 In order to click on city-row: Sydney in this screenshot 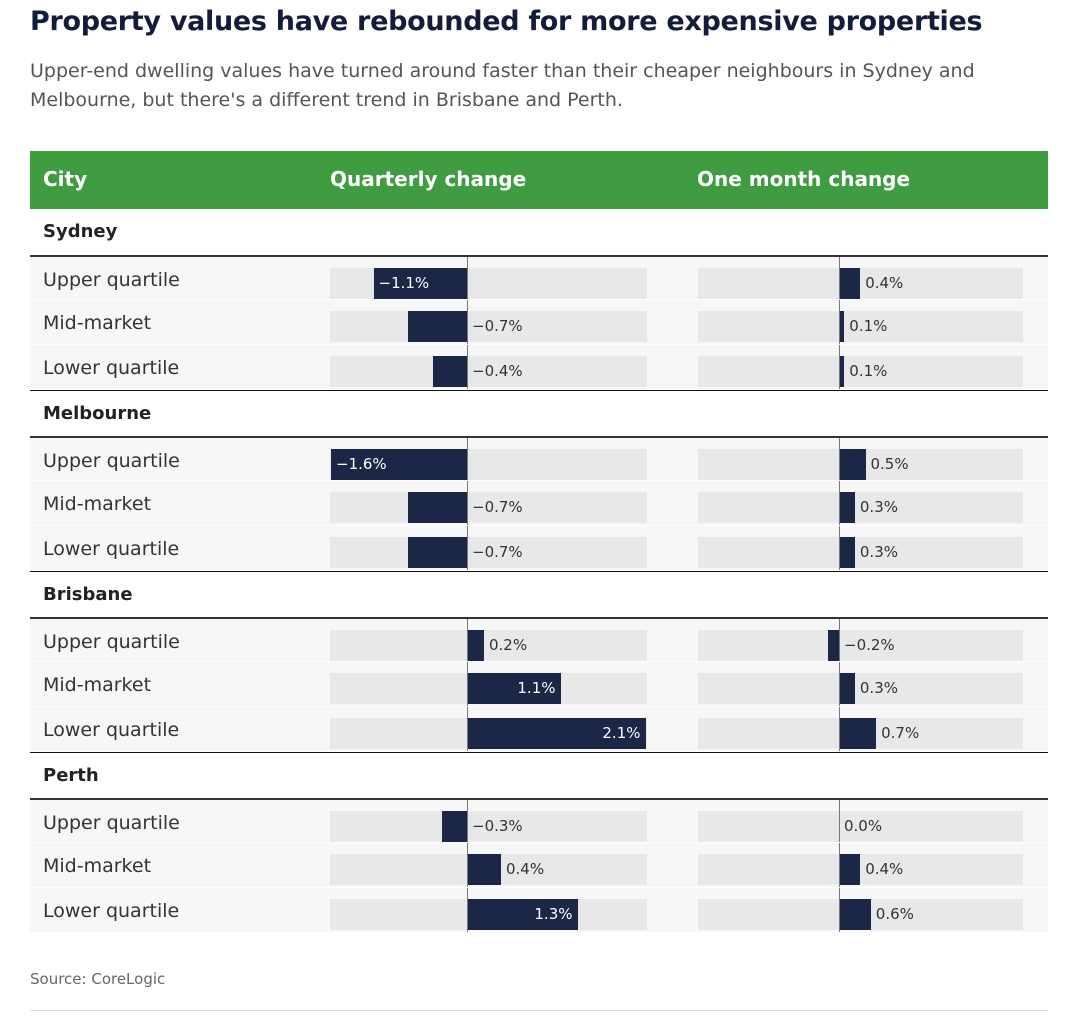, I will do `click(539, 232)`.